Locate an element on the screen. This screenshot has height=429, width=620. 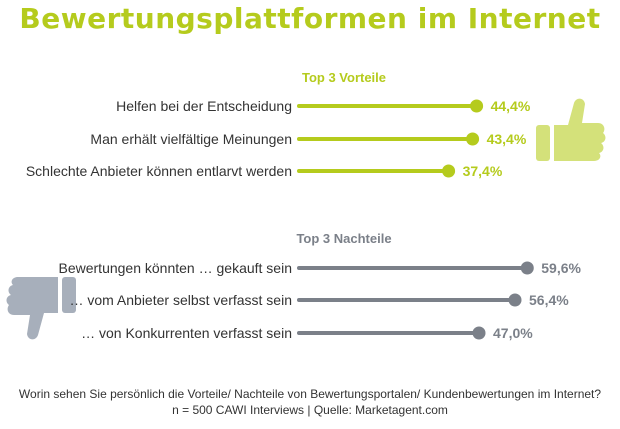
value-label: 43,4% is located at coordinates (507, 139).